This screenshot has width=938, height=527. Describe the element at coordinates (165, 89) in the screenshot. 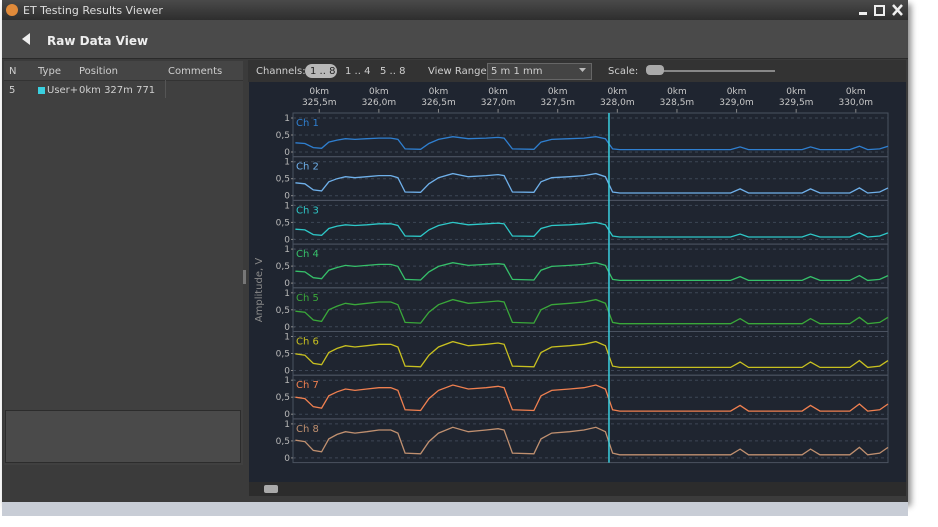

I see `column-divider` at that location.